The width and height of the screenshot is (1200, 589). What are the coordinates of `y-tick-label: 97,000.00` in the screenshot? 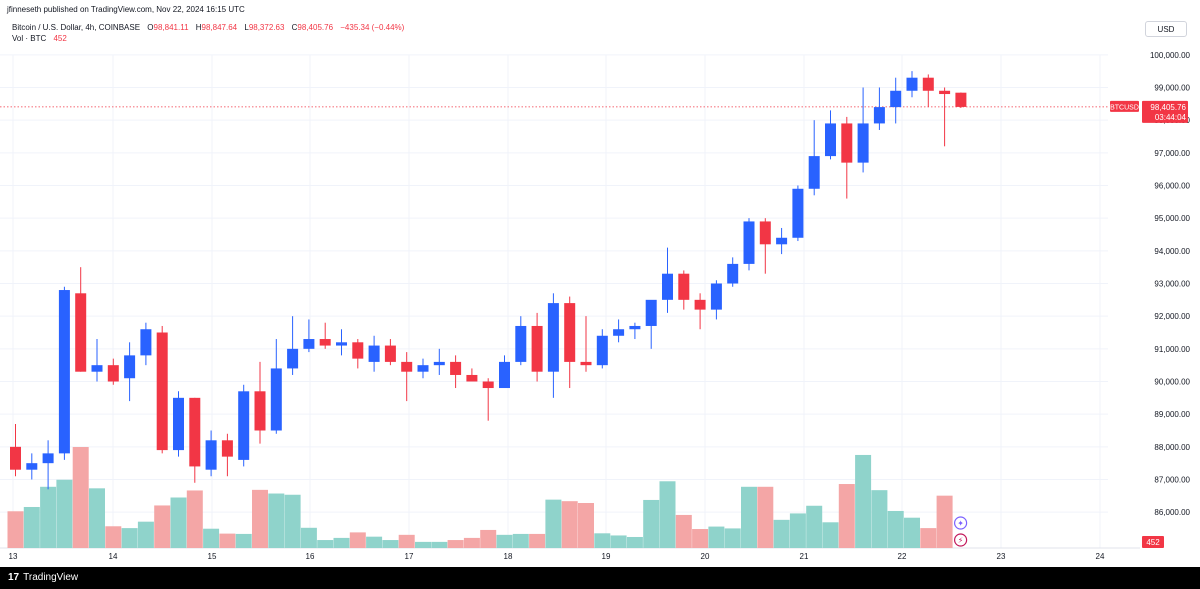 It's located at (1172, 153).